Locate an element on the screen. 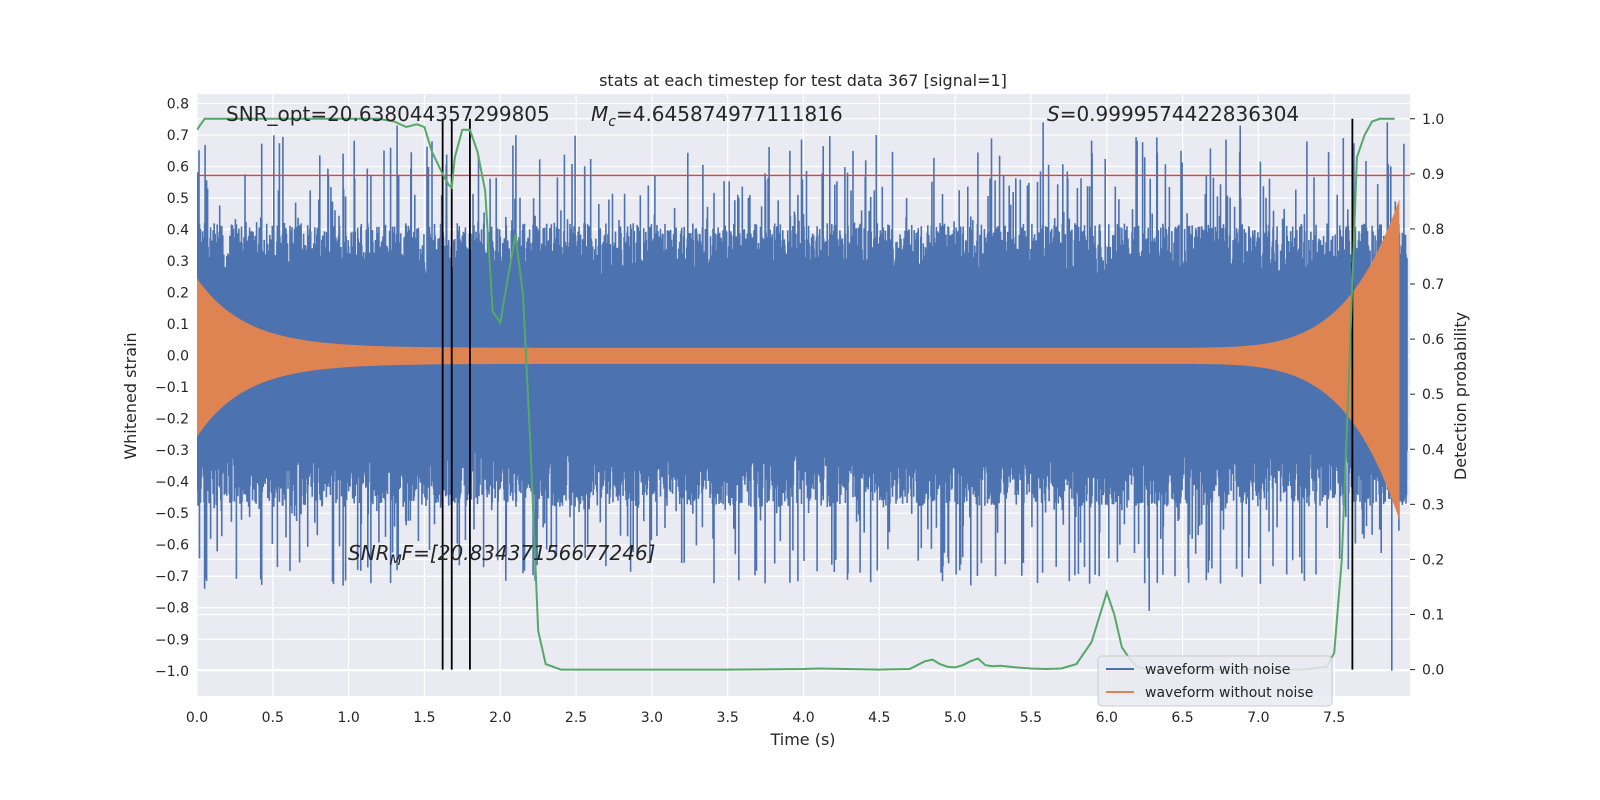 The width and height of the screenshot is (1600, 800). snr-mf-annotation: SNRMF=[20.83437156677246] is located at coordinates (501, 555).